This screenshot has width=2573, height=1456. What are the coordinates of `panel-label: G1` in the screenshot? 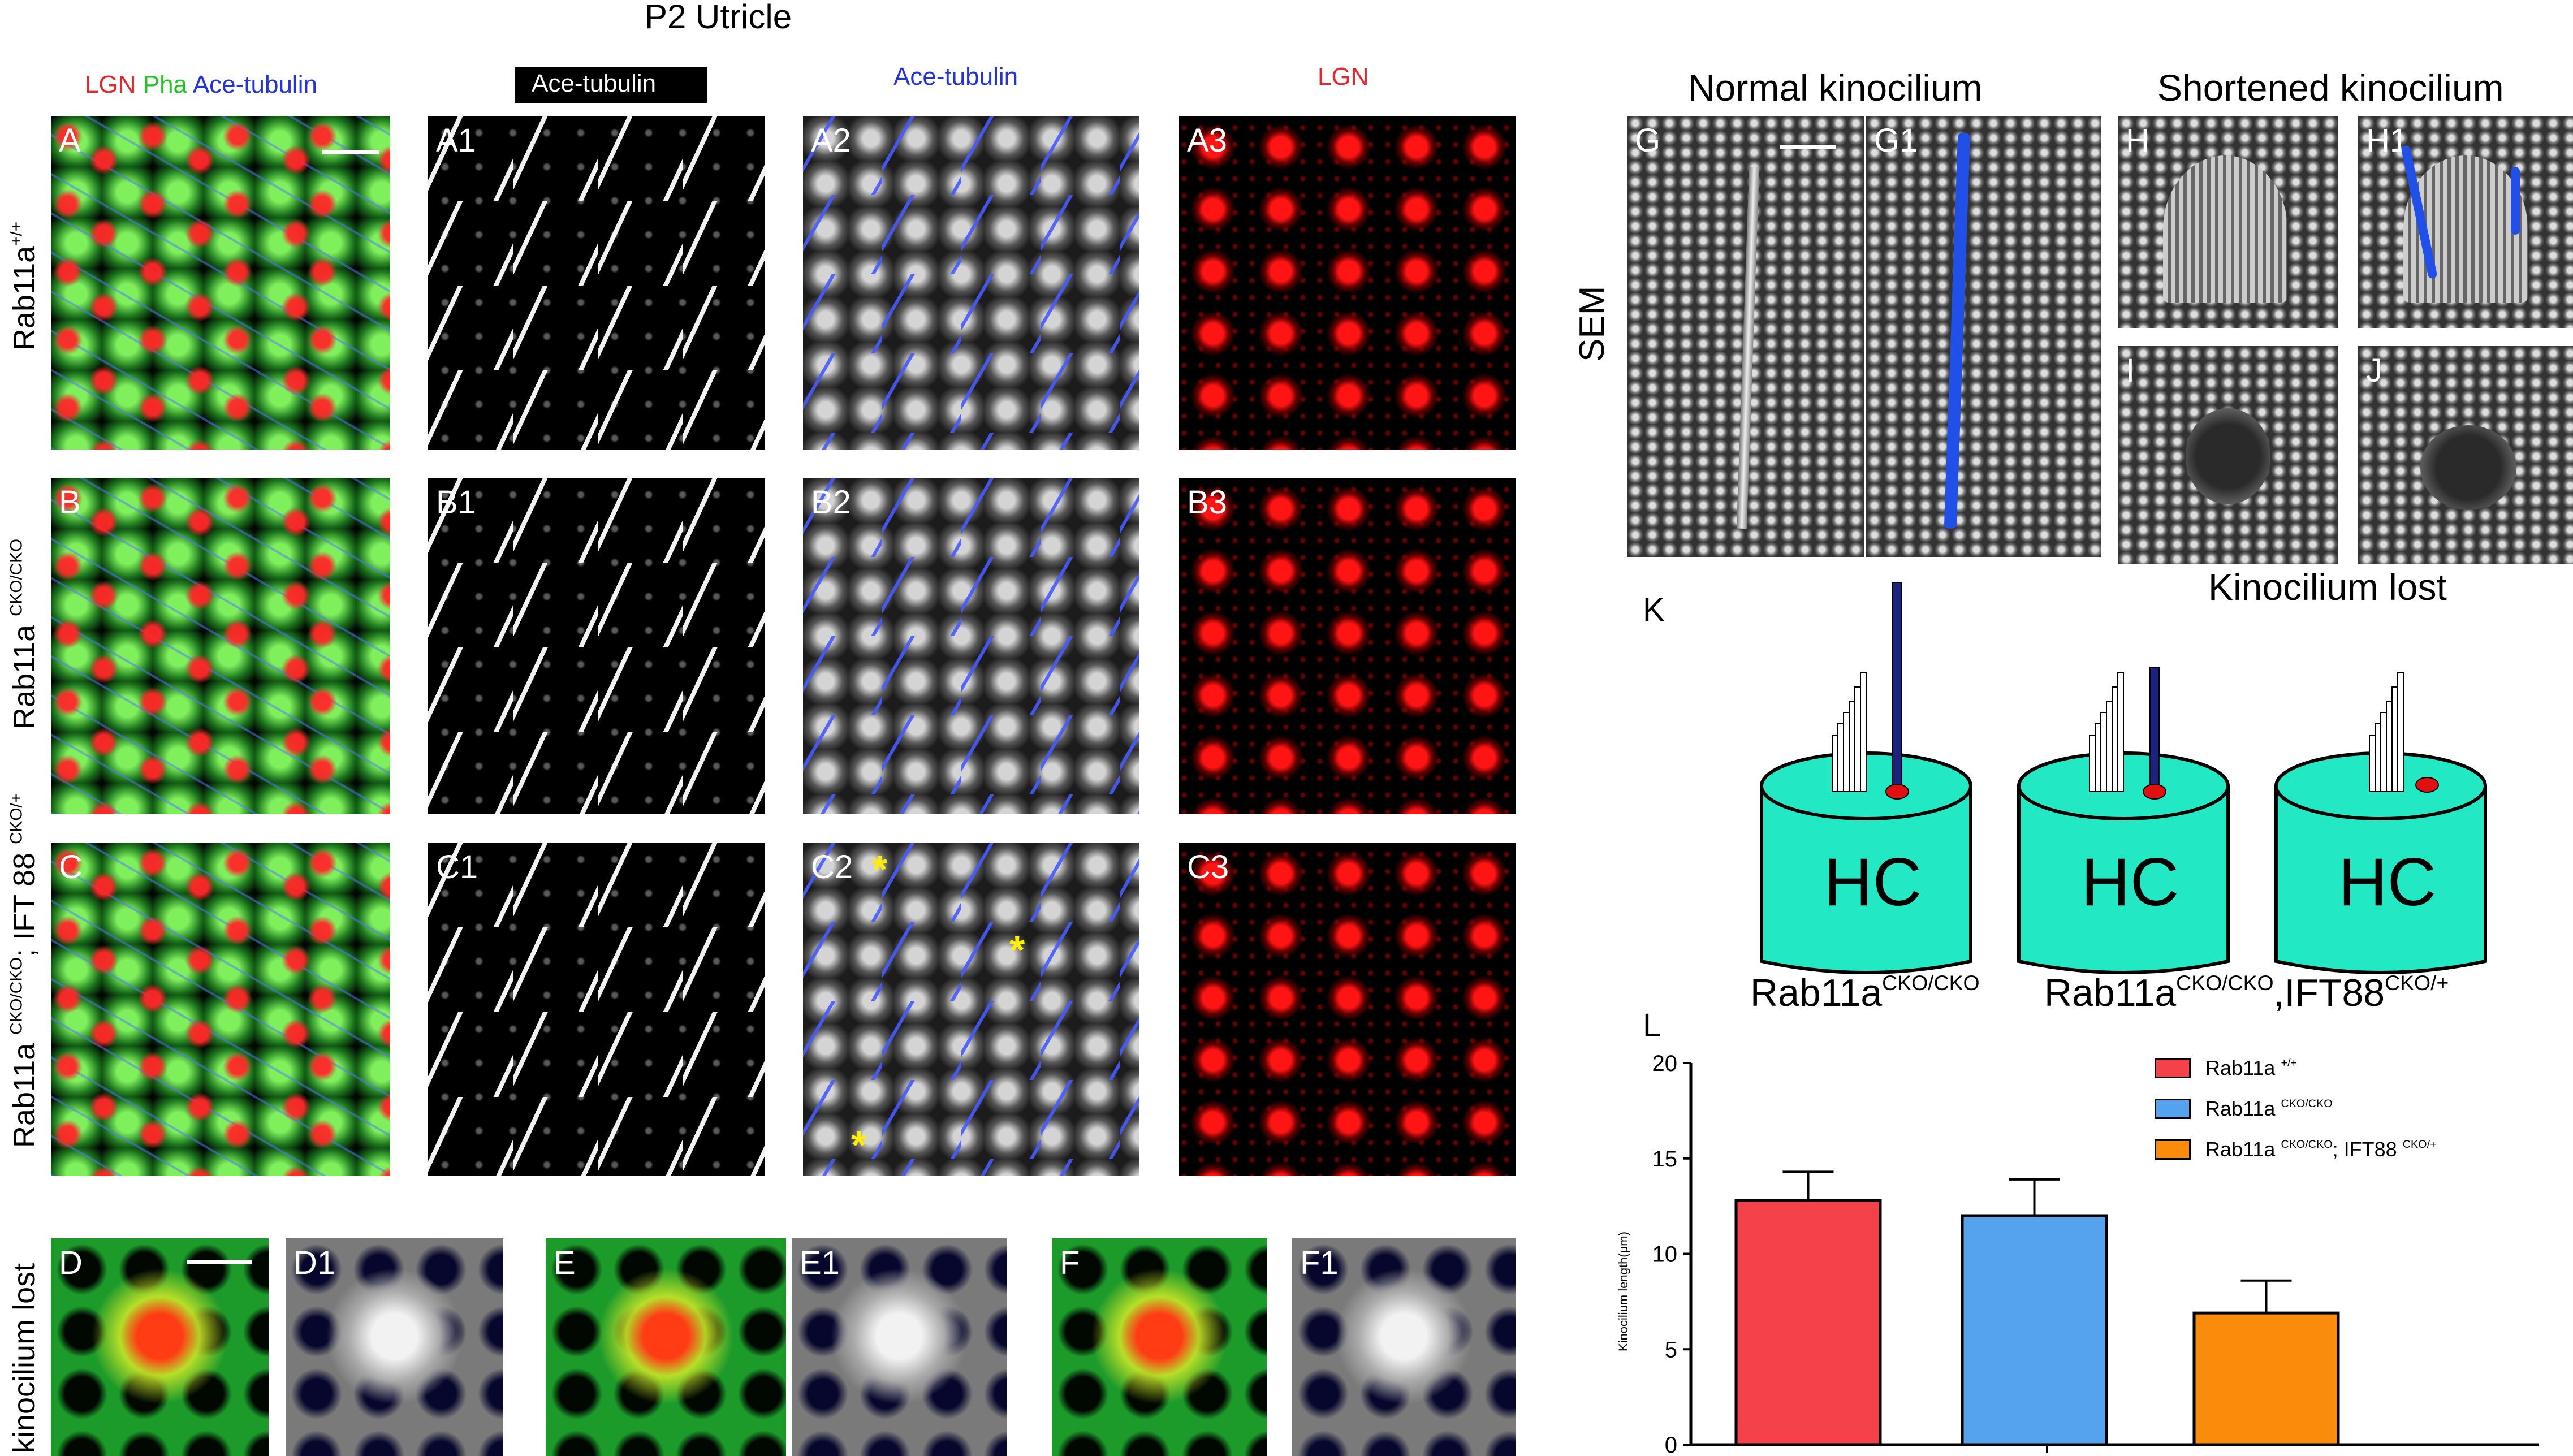 It's located at (1896, 140).